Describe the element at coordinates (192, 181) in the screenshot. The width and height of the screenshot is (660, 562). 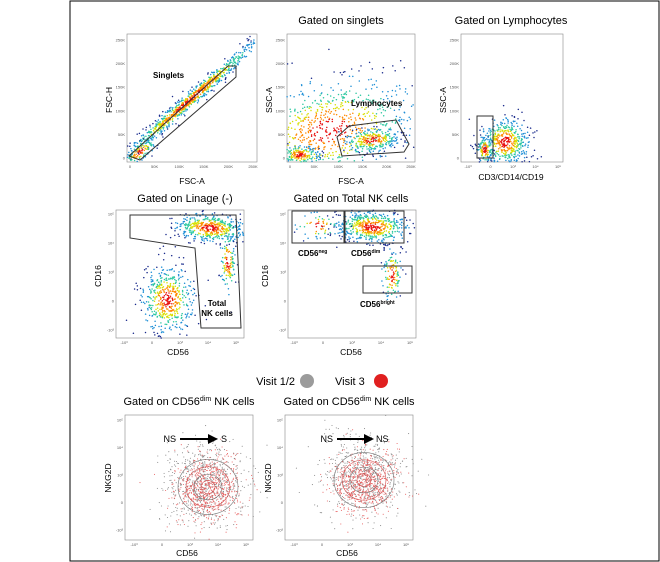
I see `x-axis-label: FSC-A` at that location.